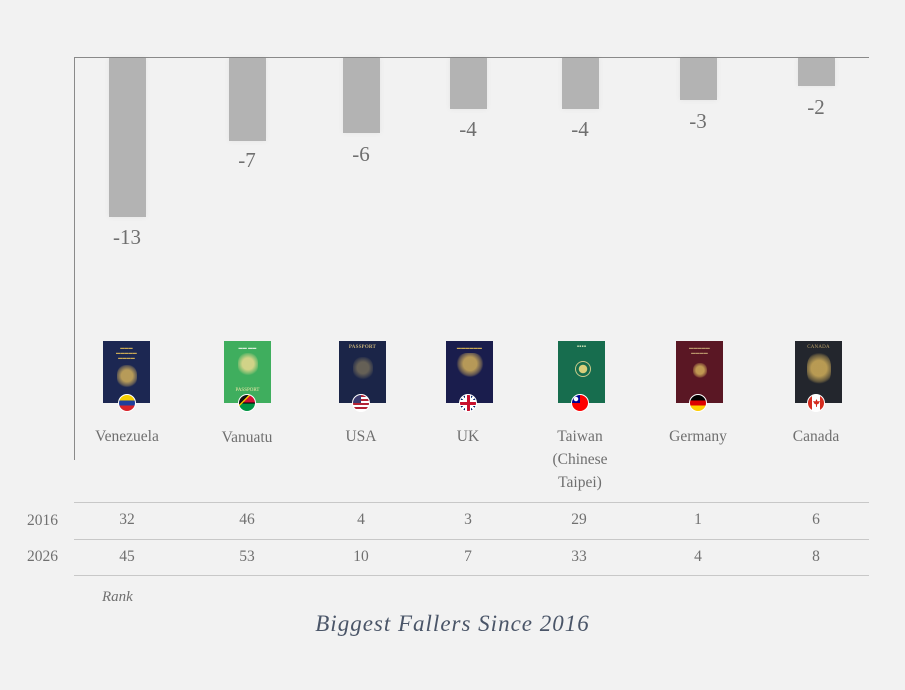  Describe the element at coordinates (698, 121) in the screenshot. I see `bar-value-germany: -3` at that location.